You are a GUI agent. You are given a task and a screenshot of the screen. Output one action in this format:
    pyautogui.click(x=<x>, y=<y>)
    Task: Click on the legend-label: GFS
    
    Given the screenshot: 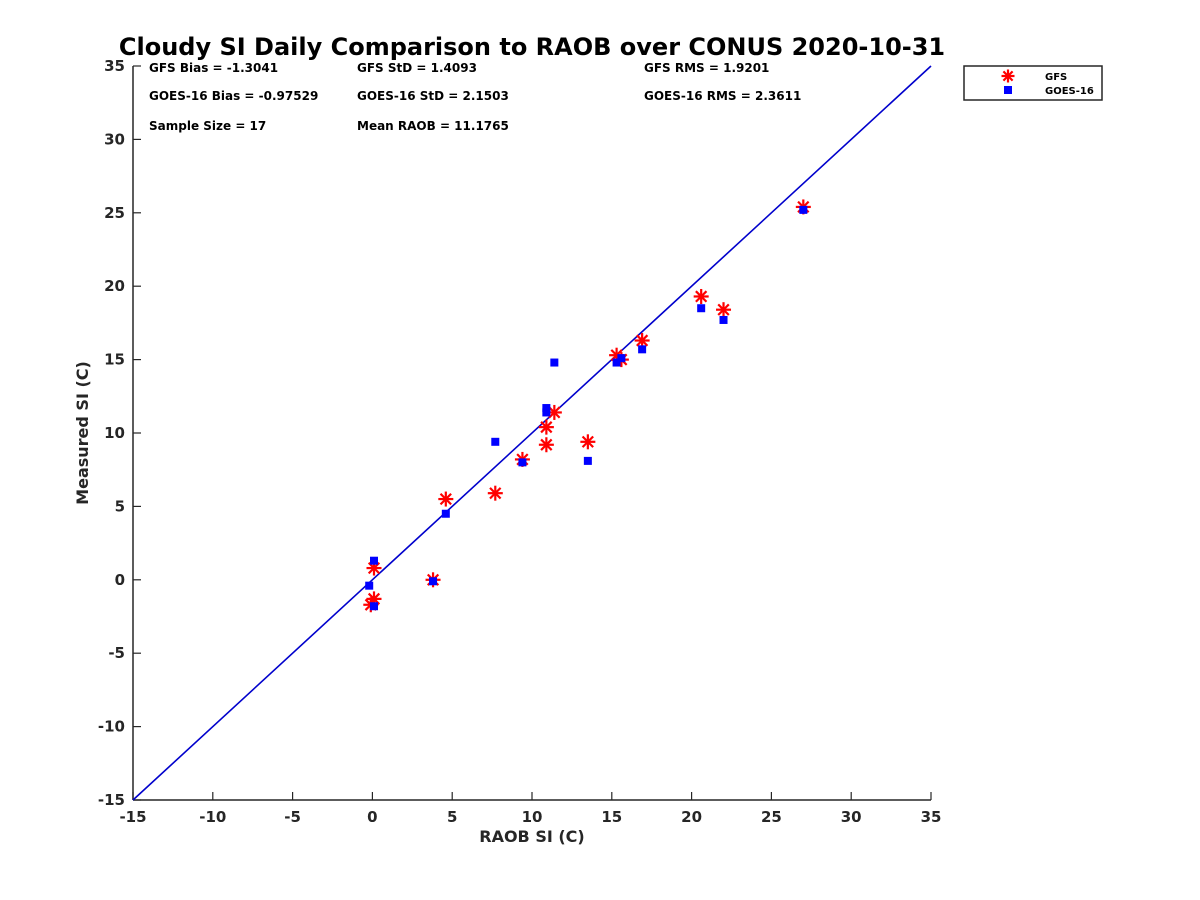 What is the action you would take?
    pyautogui.click(x=1056, y=77)
    